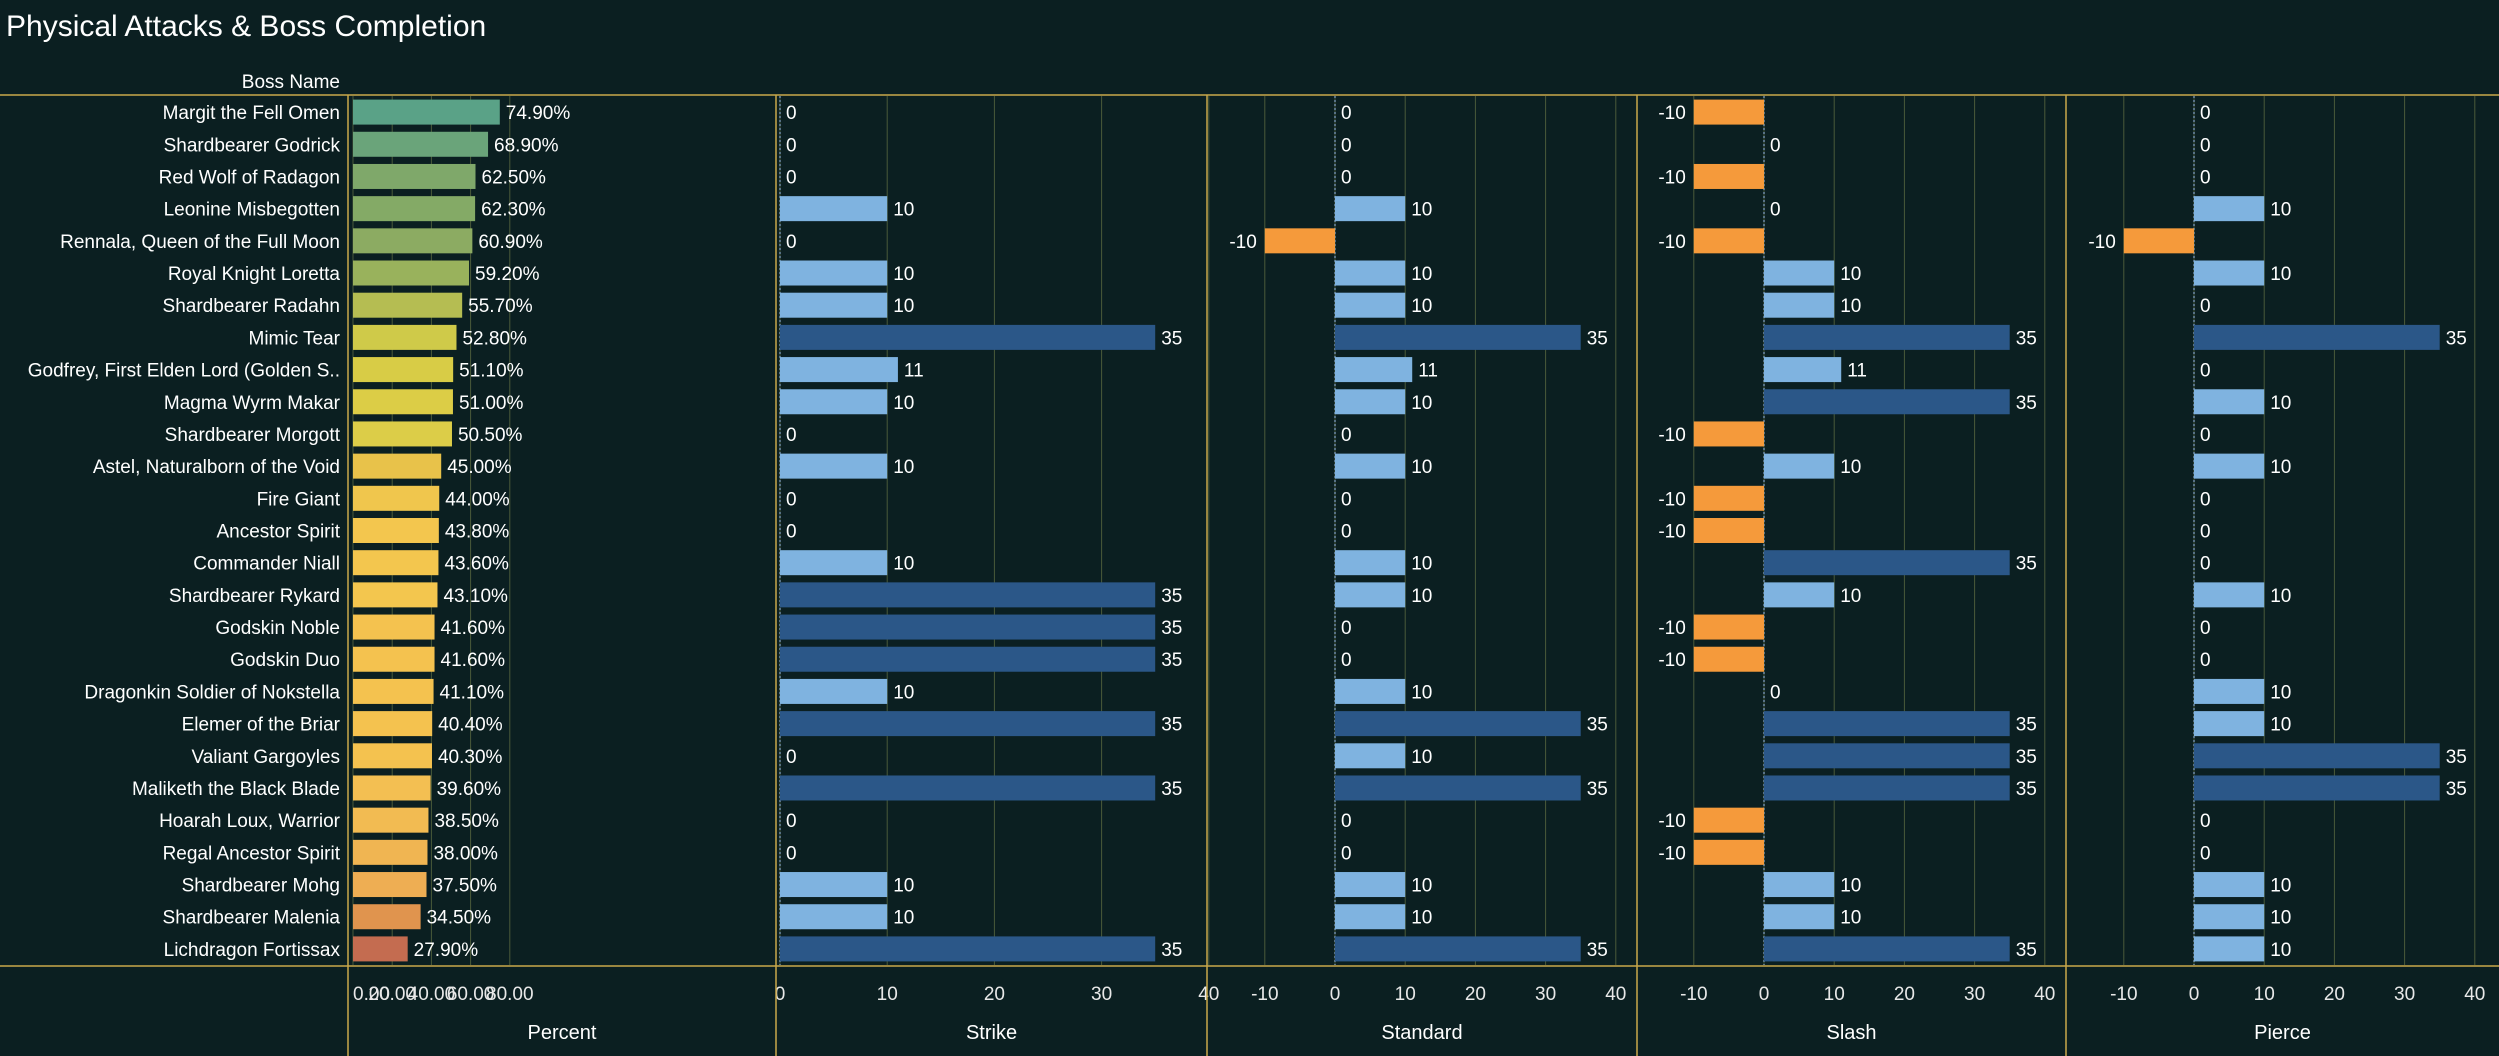  Describe the element at coordinates (538, 113) in the screenshot. I see `data-label: 74.90%` at that location.